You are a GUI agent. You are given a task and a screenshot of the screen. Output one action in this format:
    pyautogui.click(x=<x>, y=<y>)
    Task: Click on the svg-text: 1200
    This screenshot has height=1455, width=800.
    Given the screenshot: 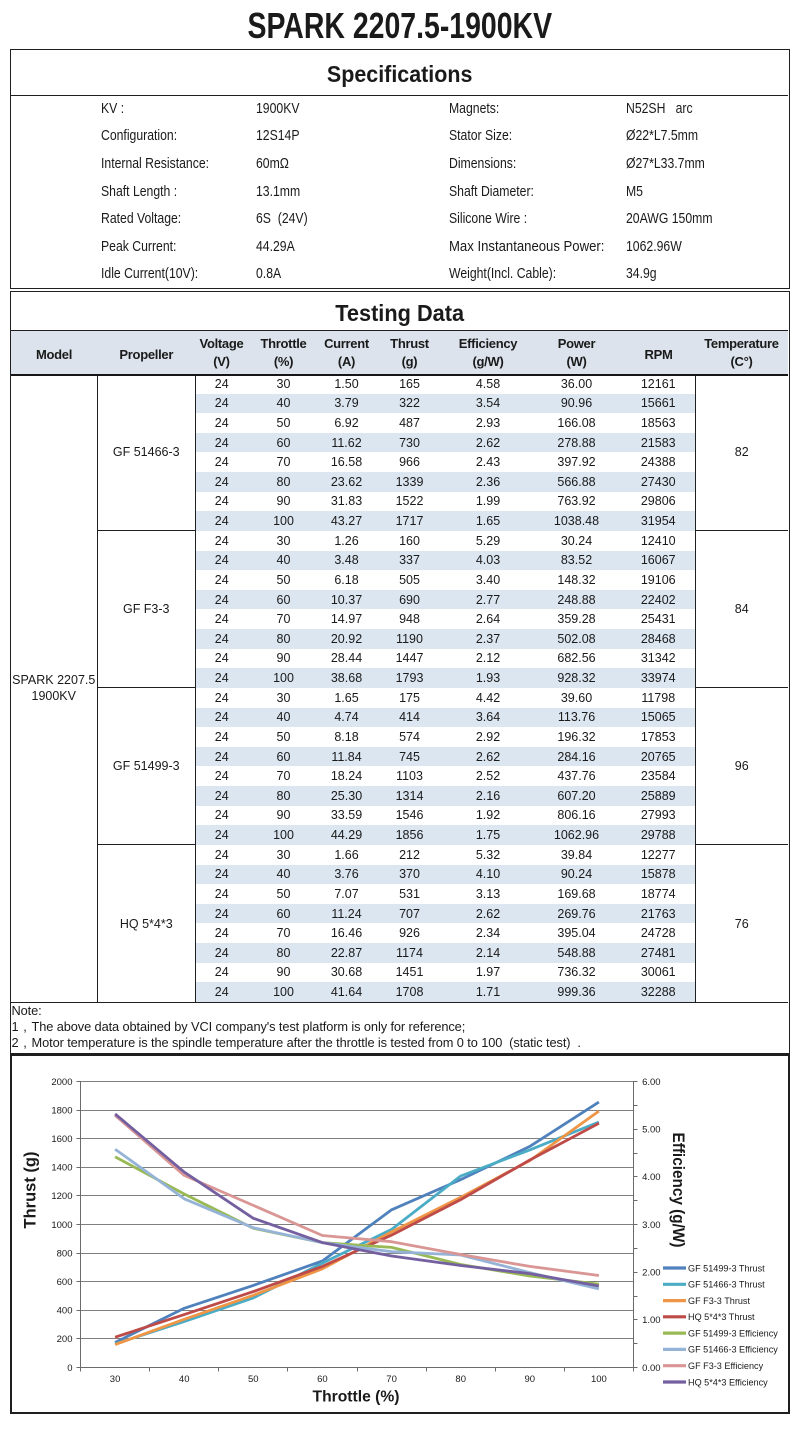 What is the action you would take?
    pyautogui.click(x=61, y=1196)
    